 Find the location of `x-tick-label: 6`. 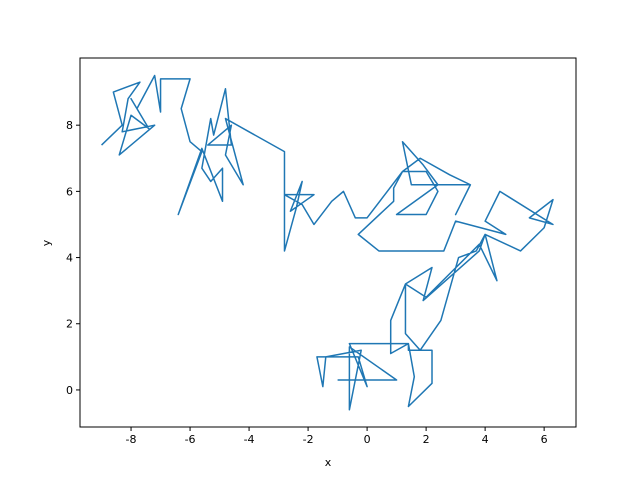

x-tick-label: 6 is located at coordinates (544, 439).